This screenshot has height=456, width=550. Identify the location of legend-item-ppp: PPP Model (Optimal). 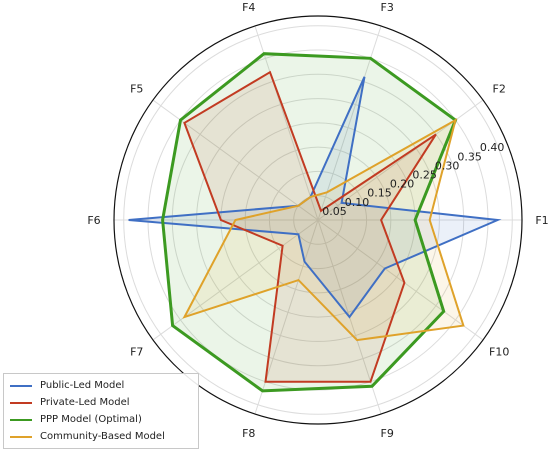
(101, 419).